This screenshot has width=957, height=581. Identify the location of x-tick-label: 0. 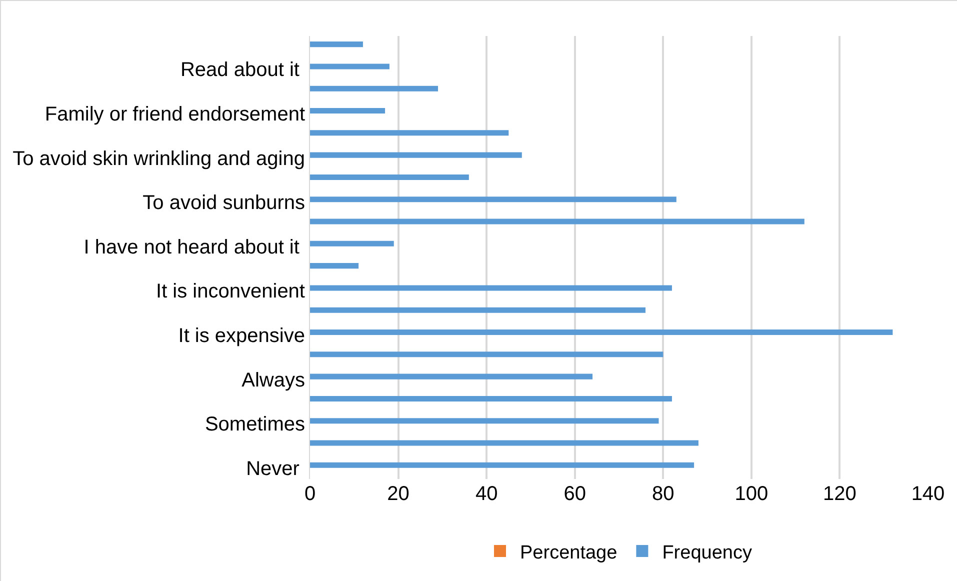
(310, 494).